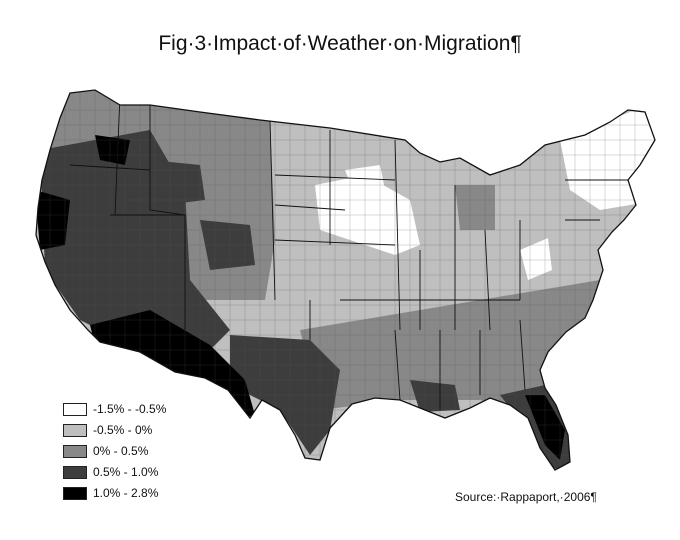 The width and height of the screenshot is (680, 540). Describe the element at coordinates (126, 493) in the screenshot. I see `legend-label: 1.0% - 2.8%` at that location.